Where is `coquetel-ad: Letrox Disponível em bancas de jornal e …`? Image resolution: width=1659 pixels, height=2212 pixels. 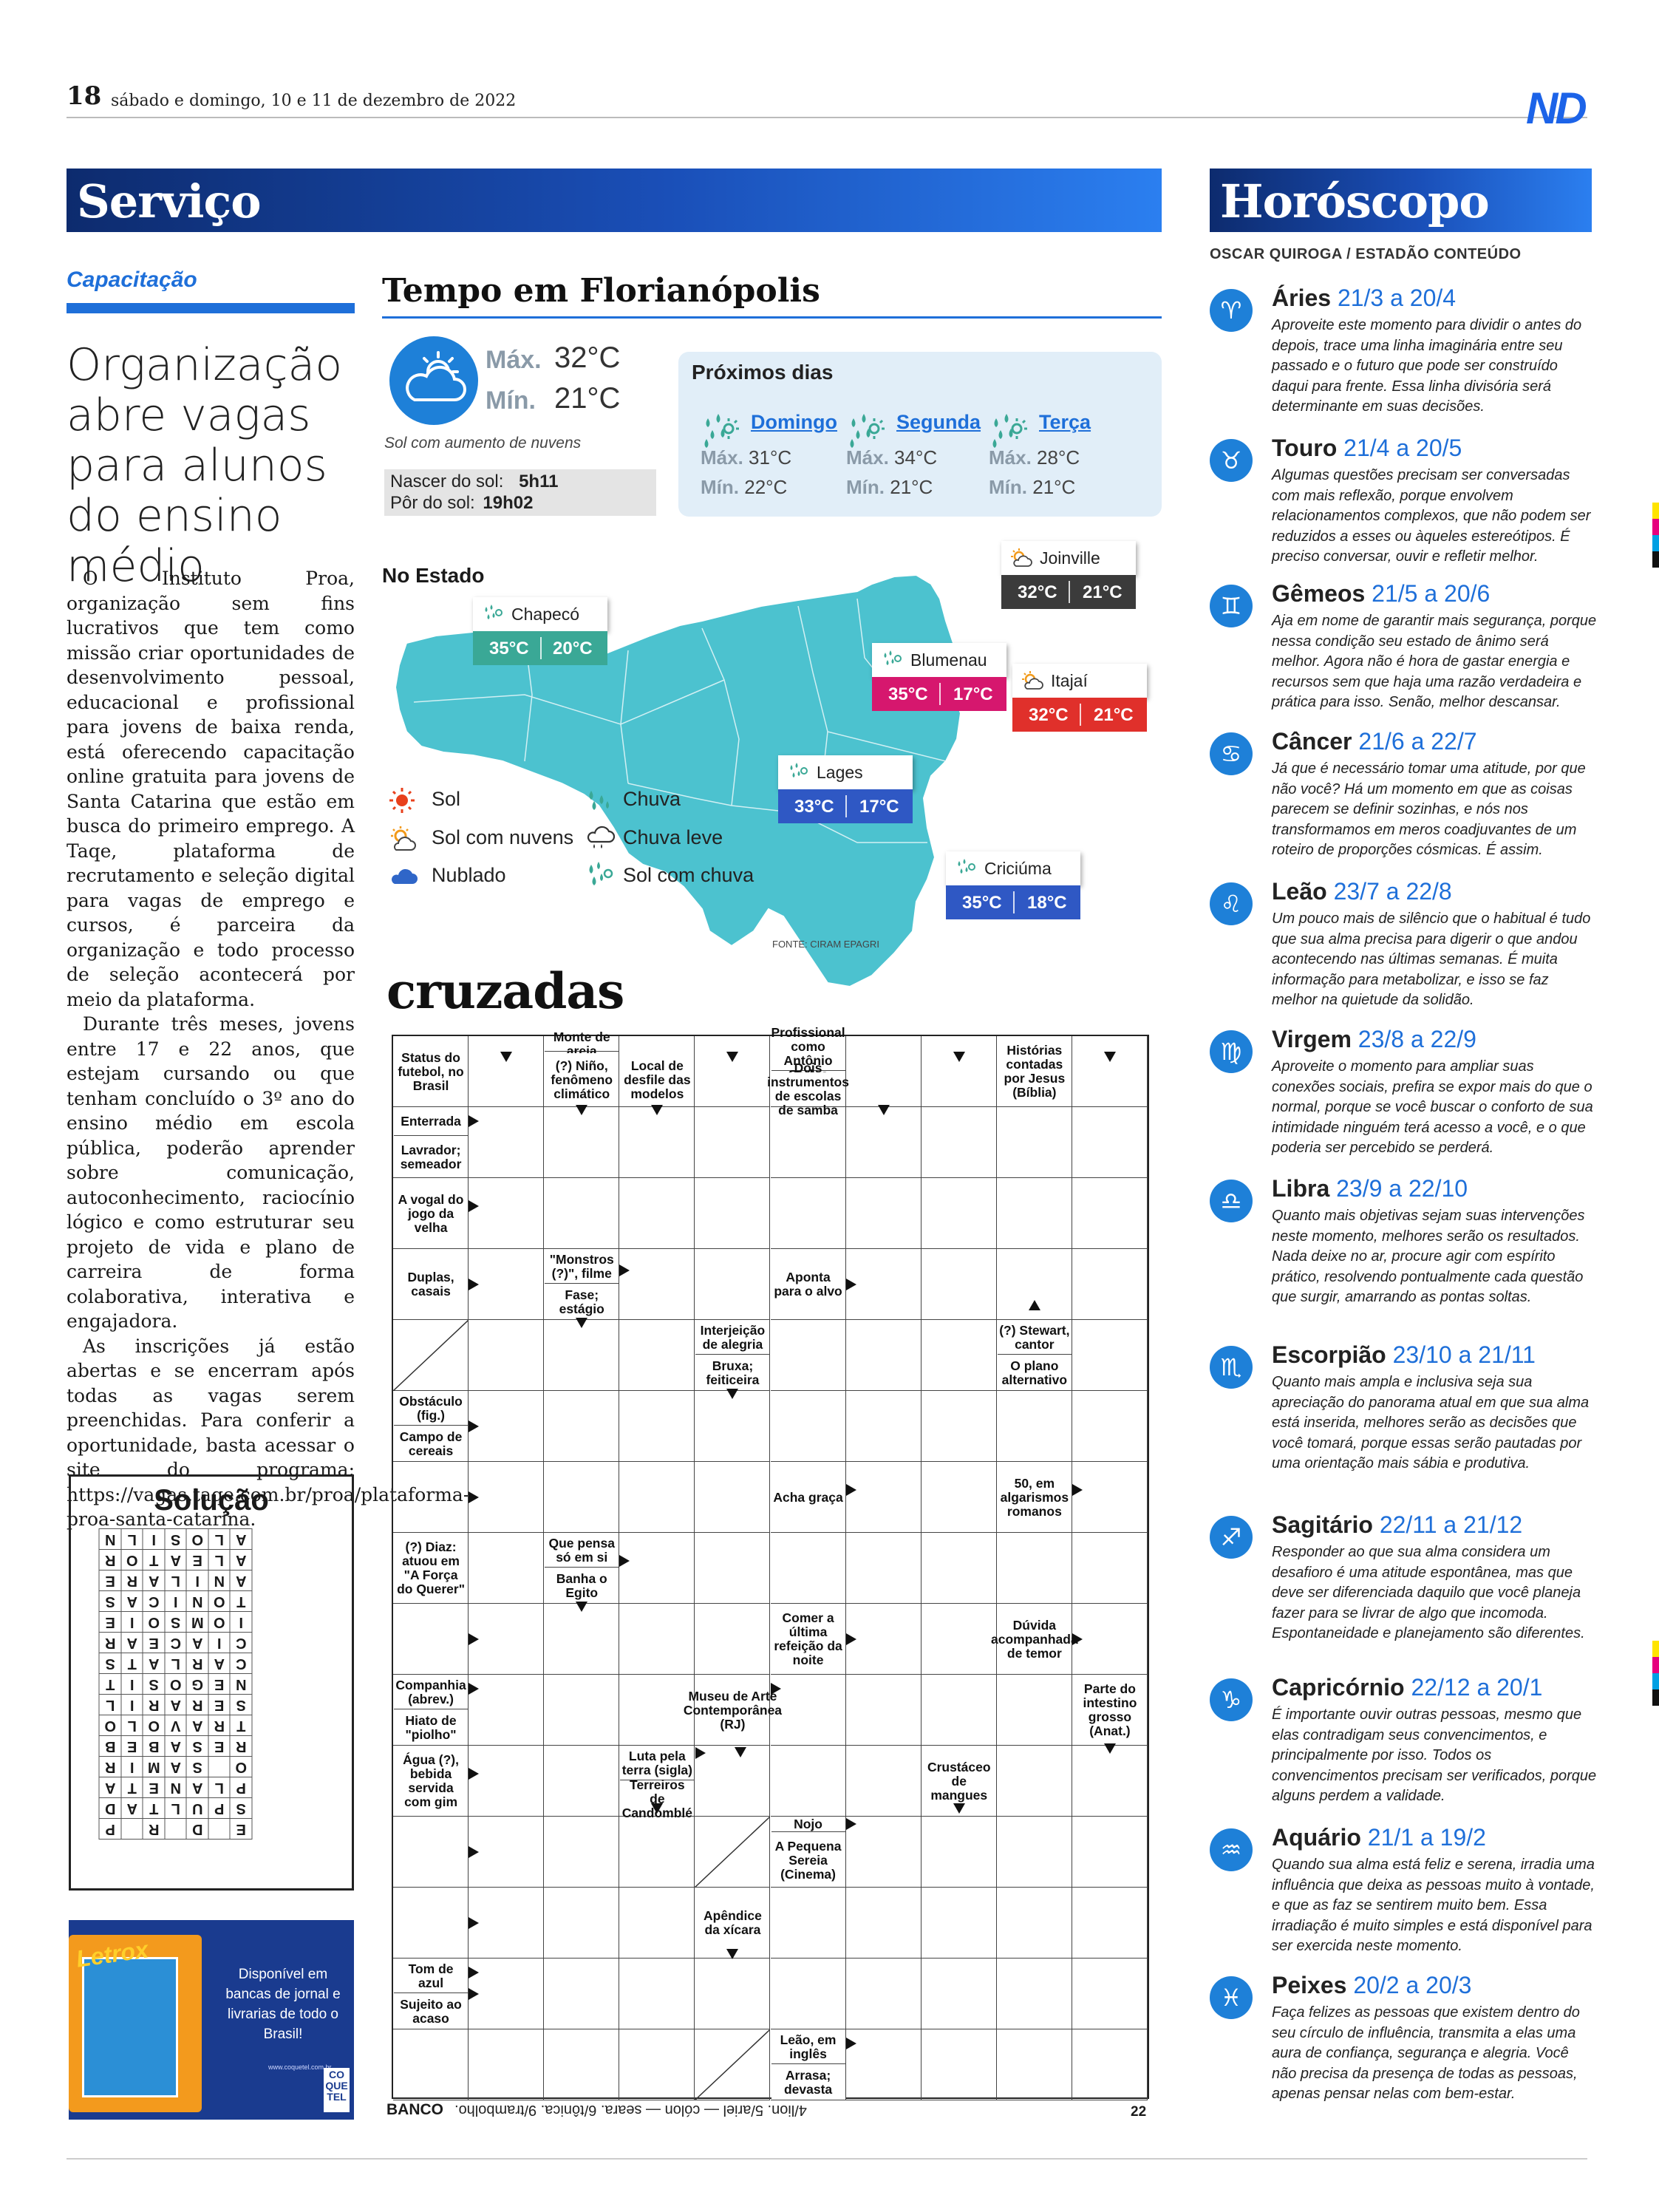 coquetel-ad: Letrox Disponível em bancas de jornal e … is located at coordinates (211, 2020).